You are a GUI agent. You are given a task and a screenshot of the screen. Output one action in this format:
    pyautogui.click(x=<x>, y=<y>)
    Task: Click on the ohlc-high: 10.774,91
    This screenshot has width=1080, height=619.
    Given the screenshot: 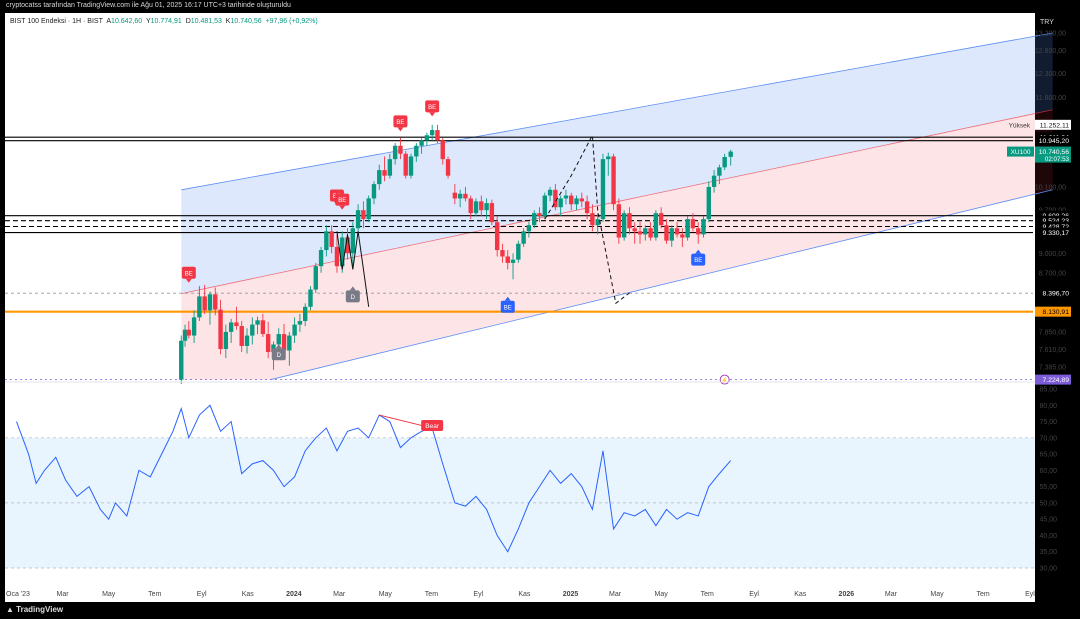 What is the action you would take?
    pyautogui.click(x=166, y=21)
    